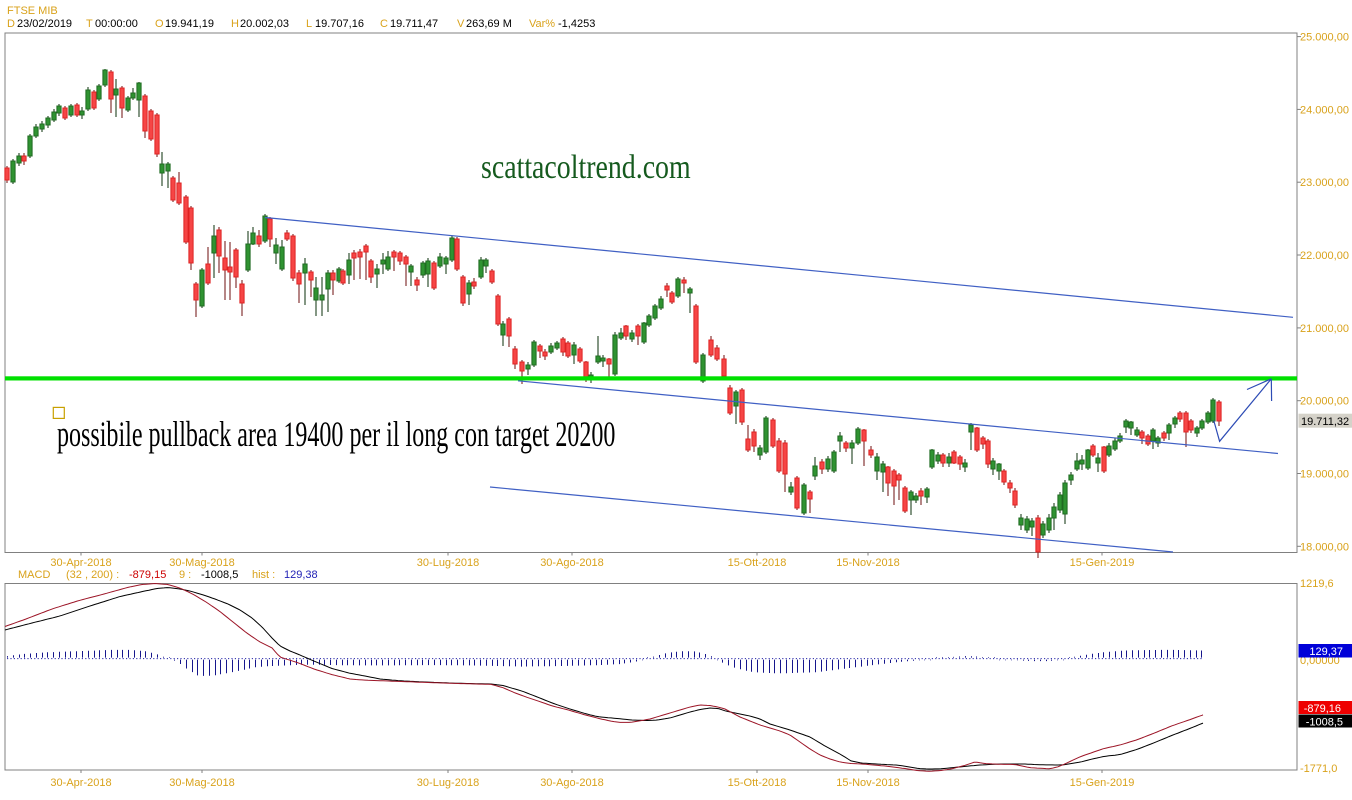 The image size is (1352, 800). What do you see at coordinates (235, 24) in the screenshot?
I see `svg-text: H` at bounding box center [235, 24].